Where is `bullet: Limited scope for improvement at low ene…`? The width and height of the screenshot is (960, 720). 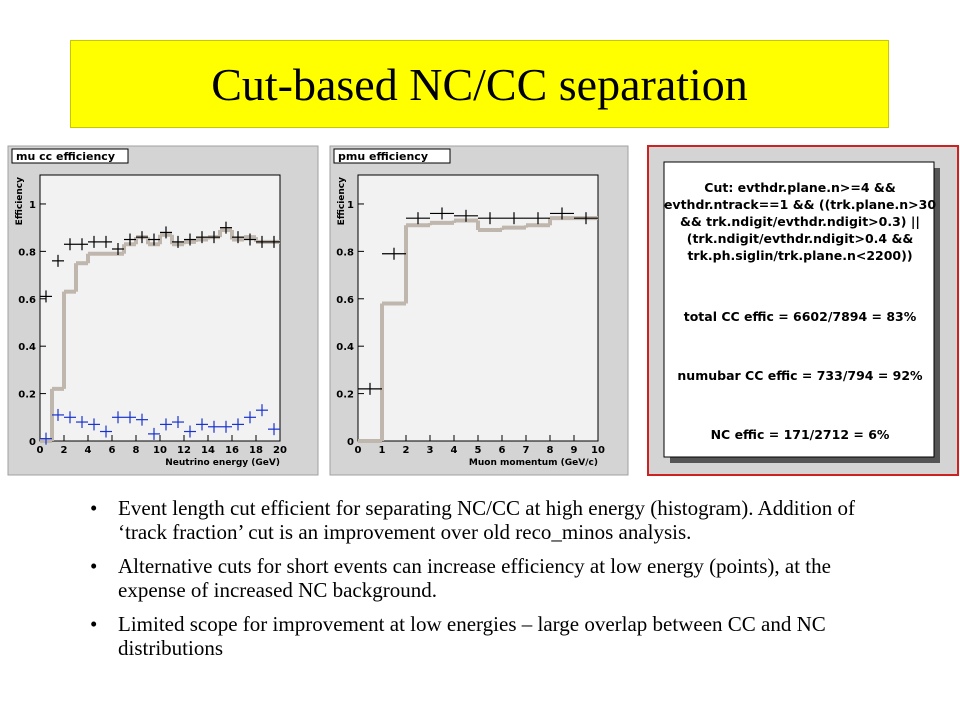 bullet: Limited scope for improvement at low ene… is located at coordinates (490, 636).